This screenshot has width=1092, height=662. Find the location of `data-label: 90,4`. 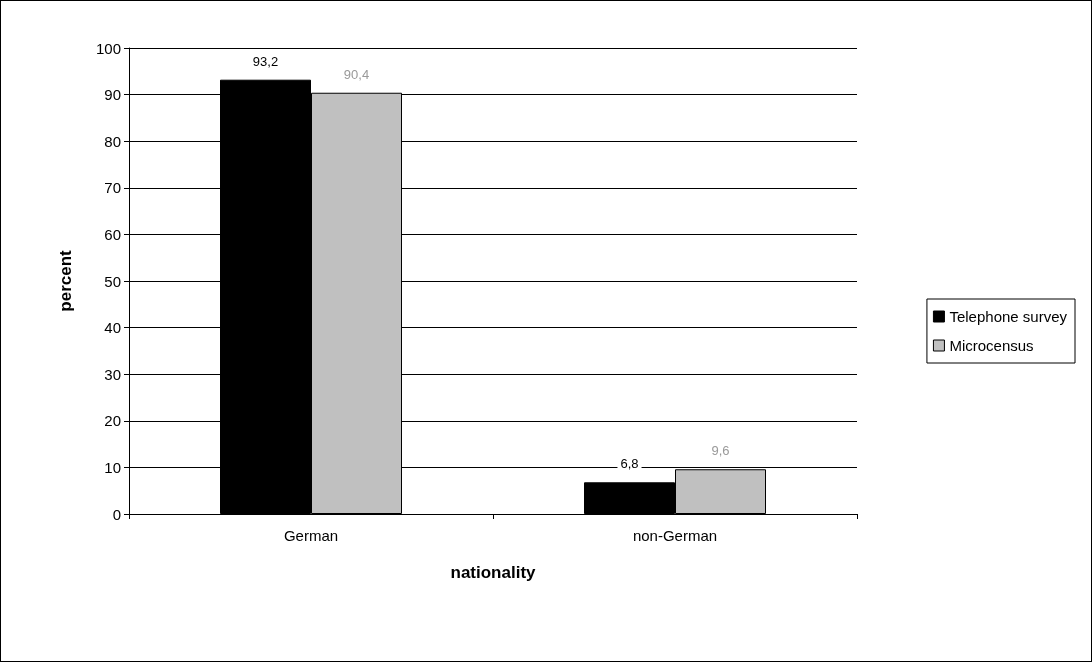

data-label: 90,4 is located at coordinates (356, 74).